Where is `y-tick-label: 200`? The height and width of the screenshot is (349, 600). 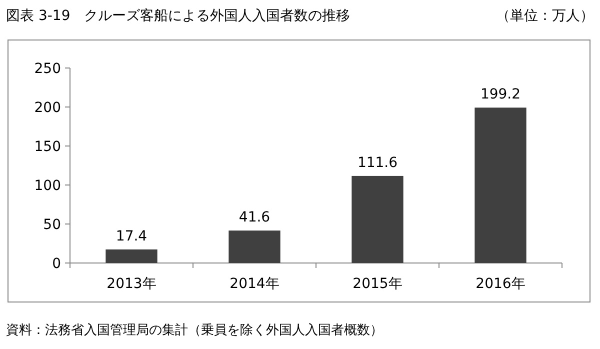
y-tick-label: 200 is located at coordinates (47, 108).